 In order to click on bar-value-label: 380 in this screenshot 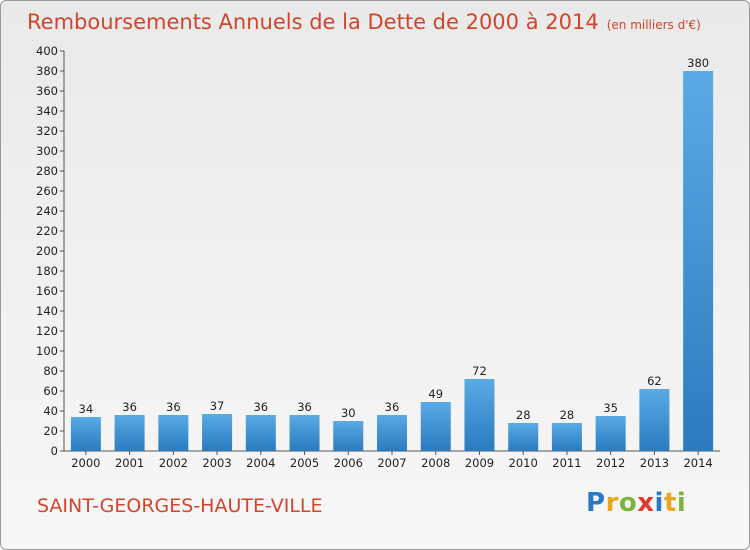, I will do `click(698, 63)`.